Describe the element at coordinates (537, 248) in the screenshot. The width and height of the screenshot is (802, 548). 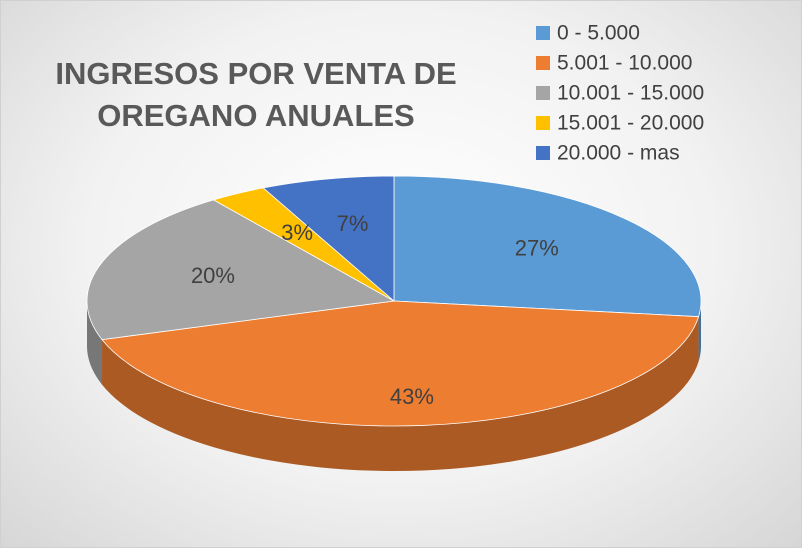
I see `data-label: 27%` at that location.